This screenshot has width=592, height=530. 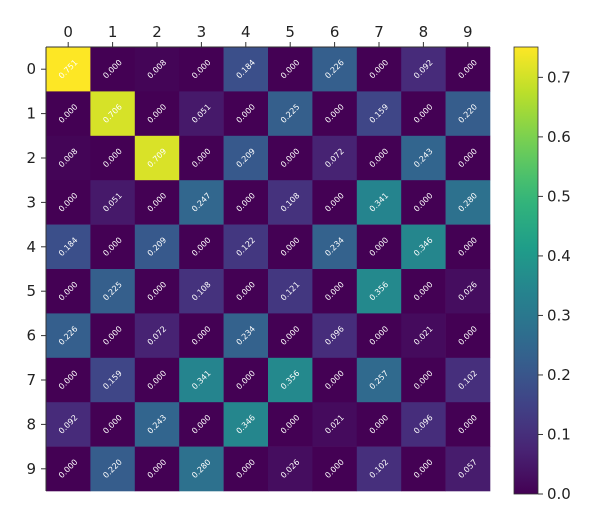 I want to click on y-tick-label: 5, so click(x=31, y=291).